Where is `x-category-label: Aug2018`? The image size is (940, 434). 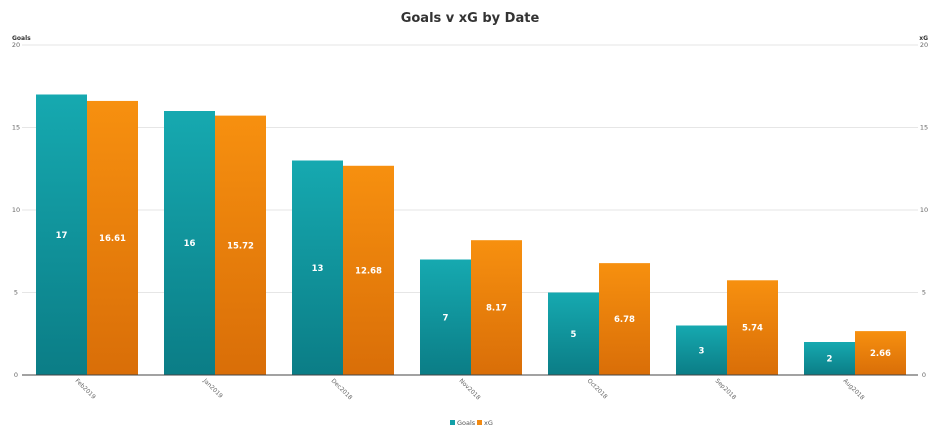 x-category-label: Aug2018 is located at coordinates (854, 389).